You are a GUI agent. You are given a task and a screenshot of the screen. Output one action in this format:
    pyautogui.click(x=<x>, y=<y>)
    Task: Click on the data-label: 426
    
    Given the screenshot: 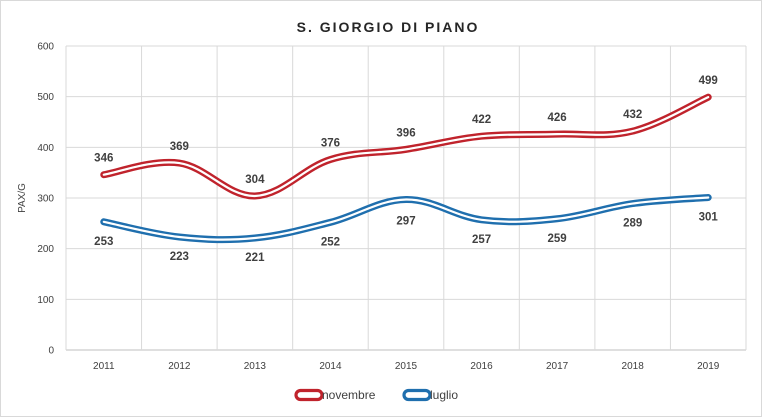 What is the action you would take?
    pyautogui.click(x=557, y=118)
    